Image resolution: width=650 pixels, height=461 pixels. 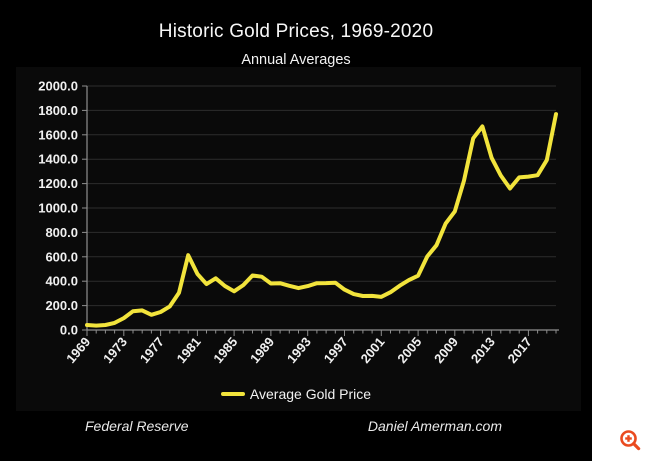 I want to click on legend-label: Average Gold Price, so click(x=310, y=394).